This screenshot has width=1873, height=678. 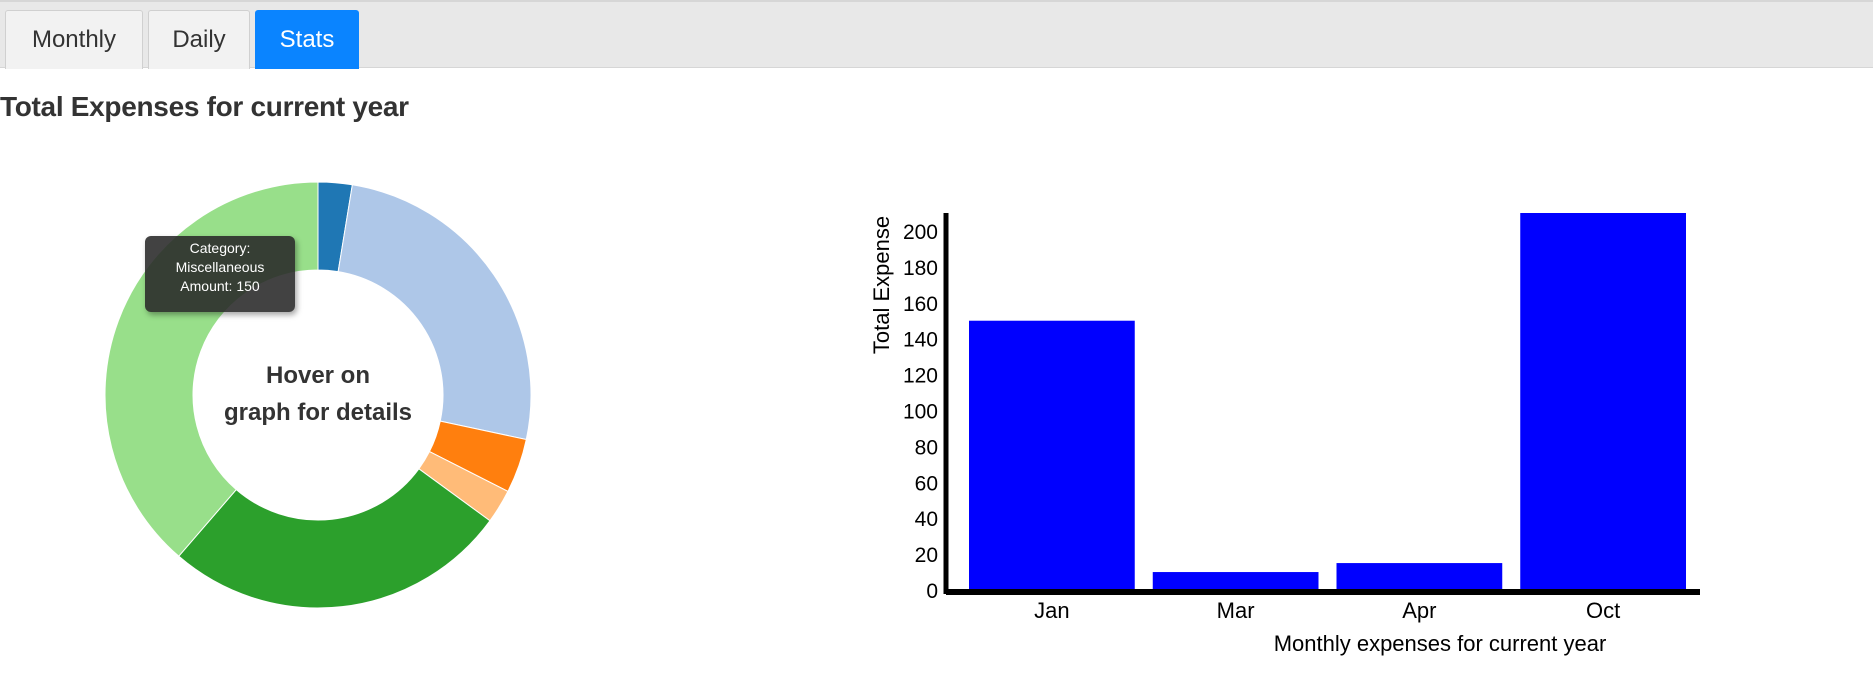 What do you see at coordinates (317, 375) in the screenshot?
I see `donut-center-line-1: Hover on` at bounding box center [317, 375].